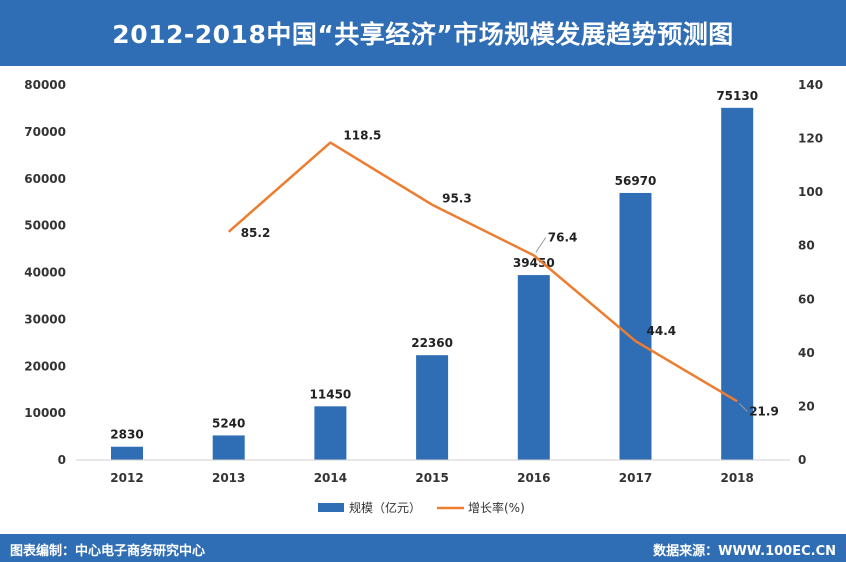 This screenshot has width=846, height=562. What do you see at coordinates (806, 299) in the screenshot?
I see `right-axis-tick-label: 60` at bounding box center [806, 299].